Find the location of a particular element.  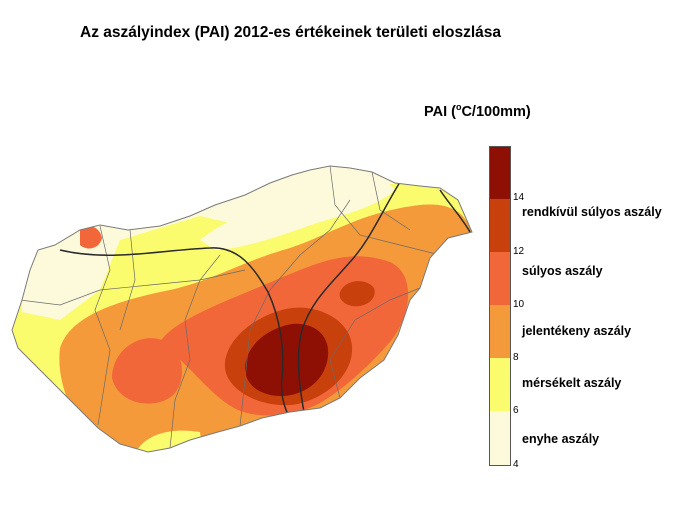

legend-label-severe: súlyos aszály is located at coordinates (562, 271).